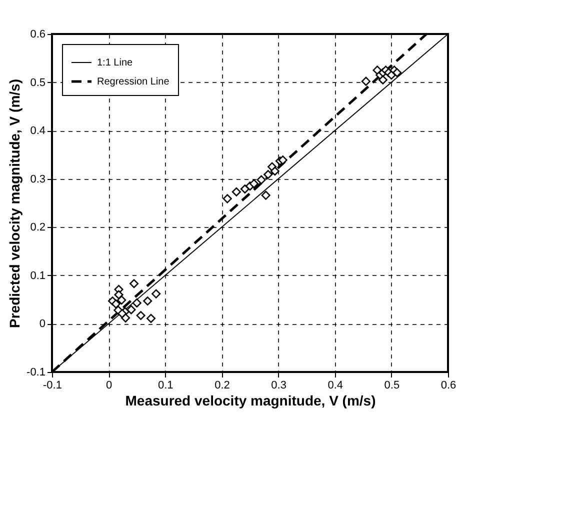 The height and width of the screenshot is (510, 563). Describe the element at coordinates (392, 386) in the screenshot. I see `x-tick-label: 0.5` at that location.